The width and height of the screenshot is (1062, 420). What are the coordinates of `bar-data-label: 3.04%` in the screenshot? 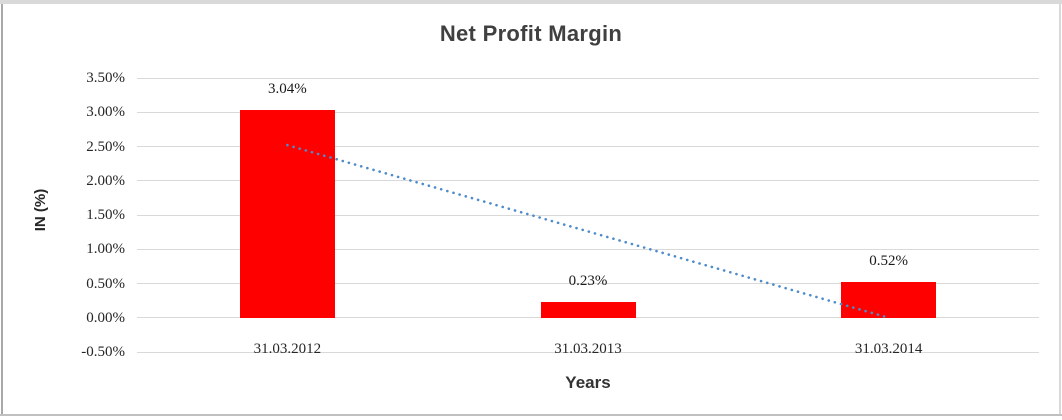 It's located at (287, 88).